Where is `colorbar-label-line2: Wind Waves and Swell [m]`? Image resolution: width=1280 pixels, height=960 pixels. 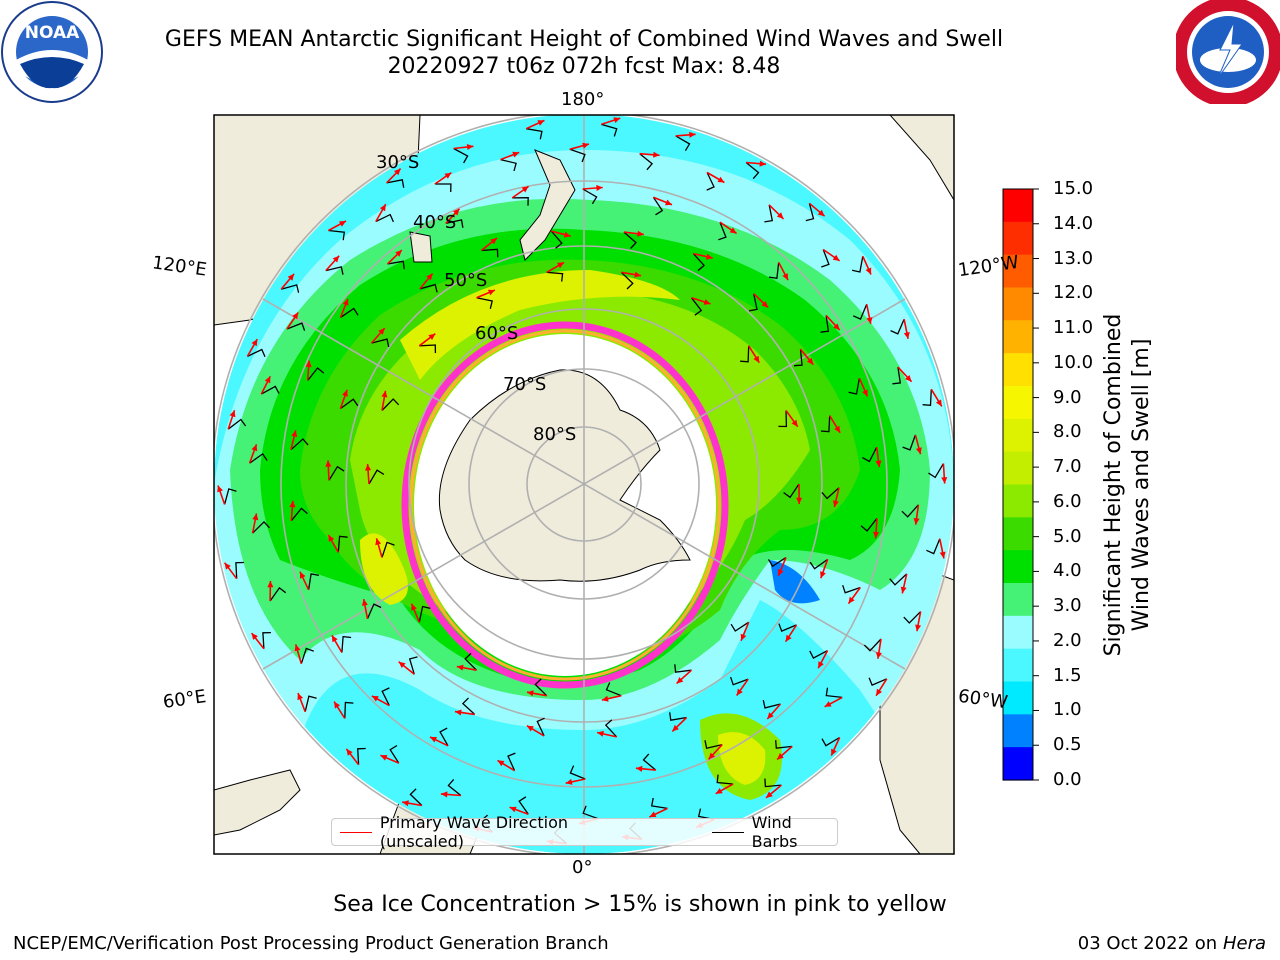
colorbar-label-line2: Wind Waves and Swell [m] is located at coordinates (1141, 485).